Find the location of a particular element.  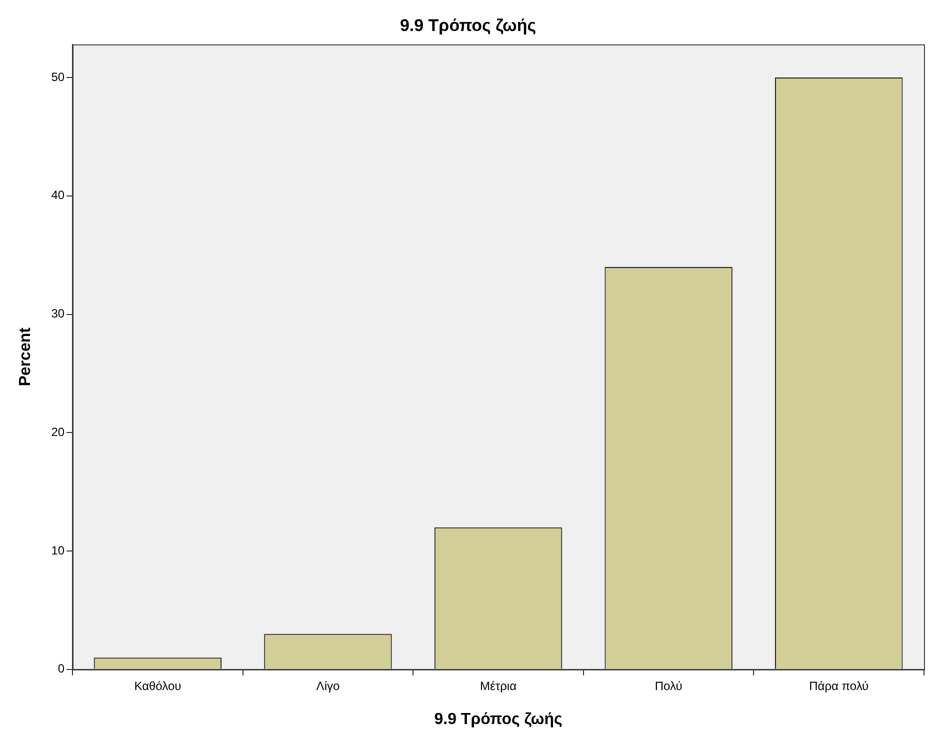

chart-title: 9.9 Τρόπος ζωής is located at coordinates (468, 25).